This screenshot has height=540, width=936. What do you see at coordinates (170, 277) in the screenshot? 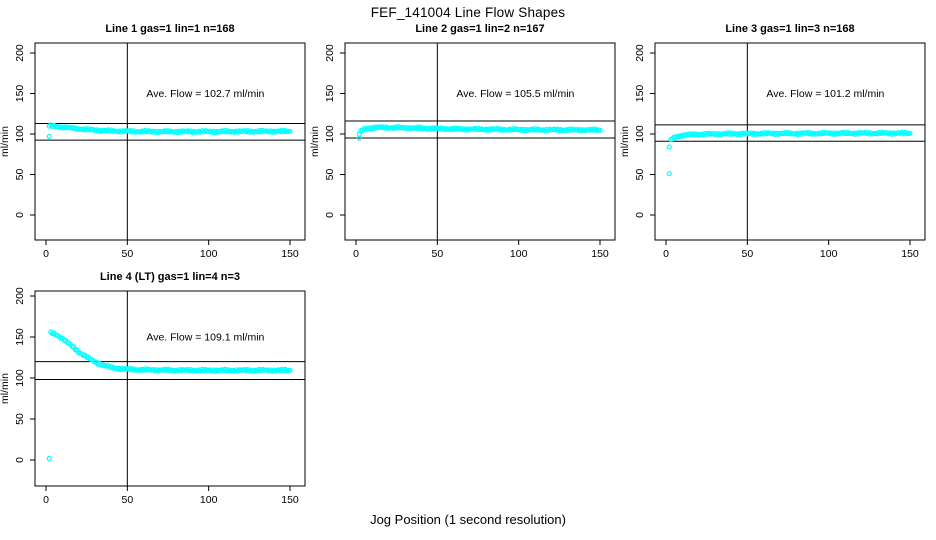
I see `panel-4-title: Line 4 (LT) gas=1 lin=4 n=3` at bounding box center [170, 277].